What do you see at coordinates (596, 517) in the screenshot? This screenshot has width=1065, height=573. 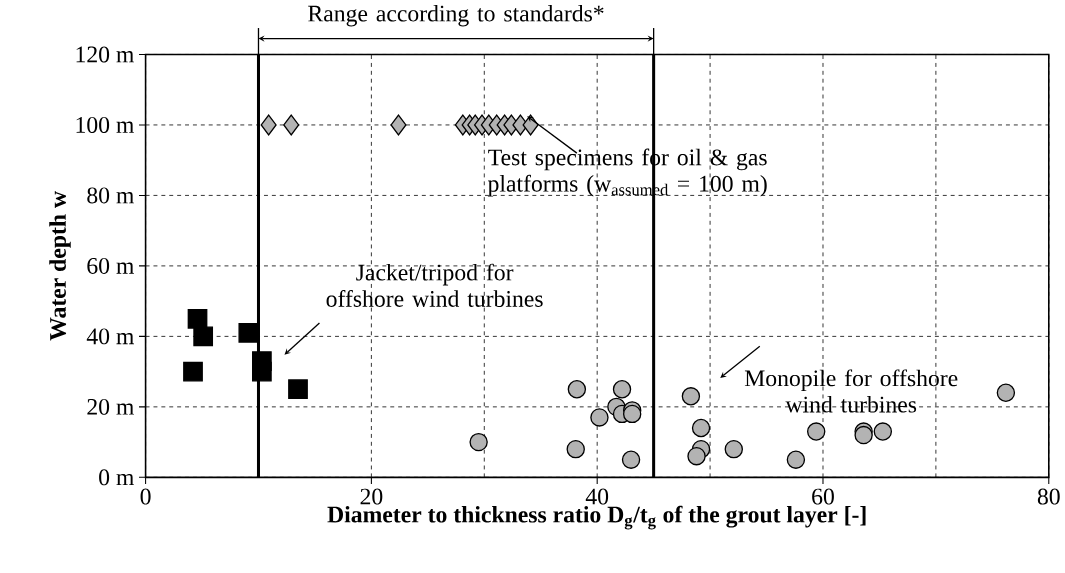 I see `text: Diameter to thickness ratio D$_{g}$/t$_{g}$ of the grout layer [-]` at bounding box center [596, 517].